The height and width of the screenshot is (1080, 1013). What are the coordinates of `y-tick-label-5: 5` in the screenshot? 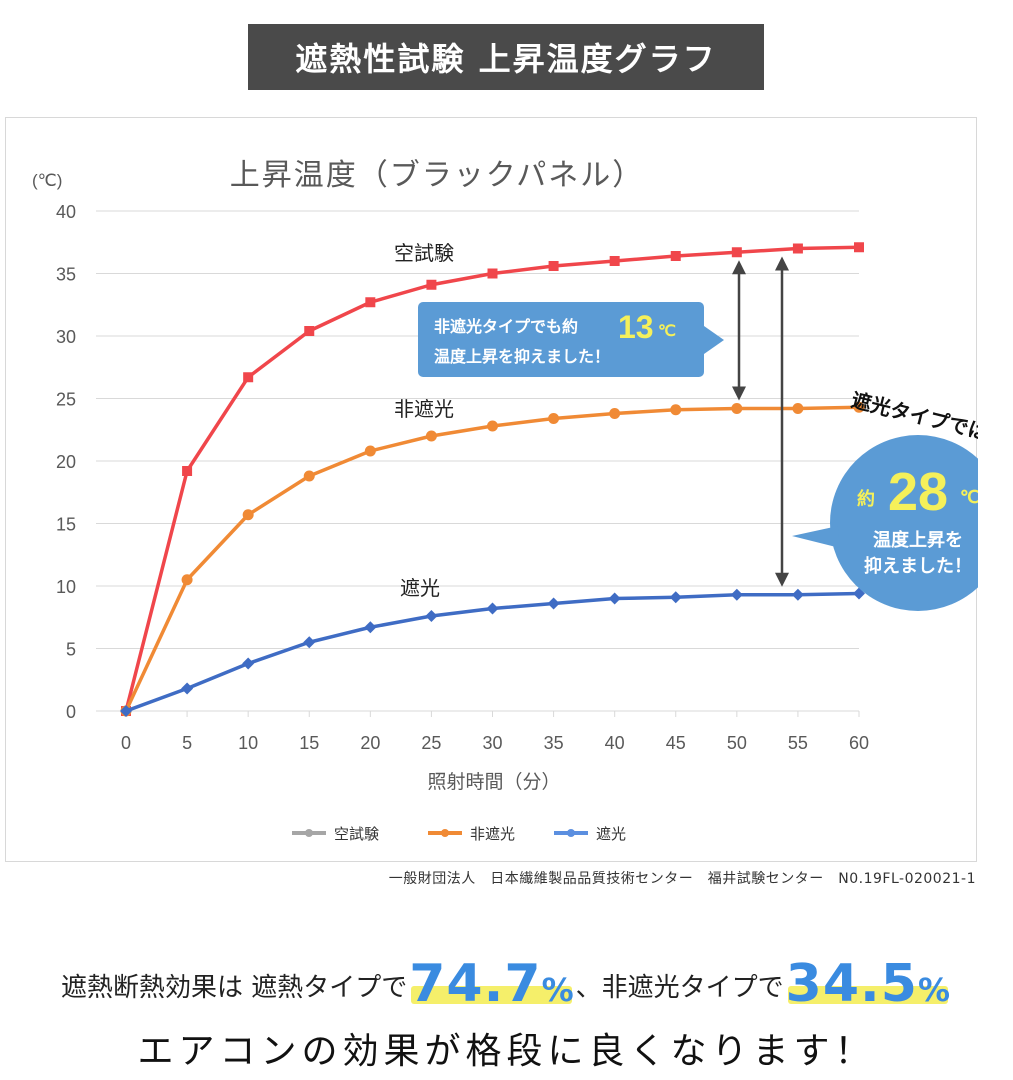 It's located at (71, 650).